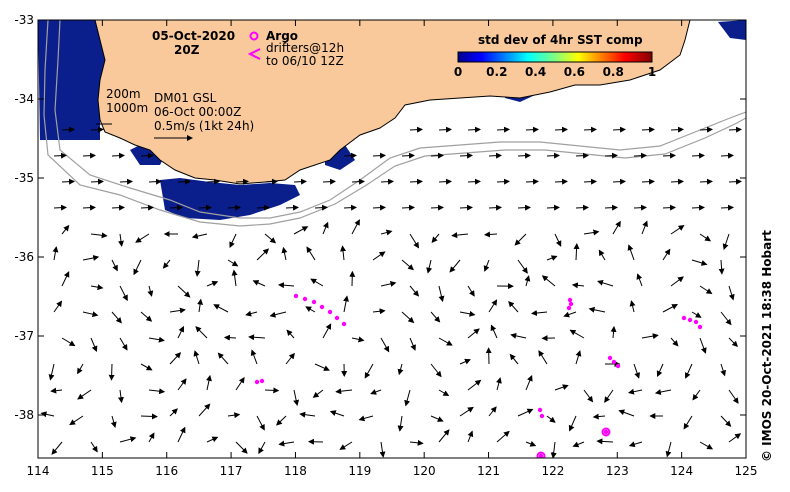 The image size is (790, 492). I want to click on lon-tick-label: 117, so click(231, 471).